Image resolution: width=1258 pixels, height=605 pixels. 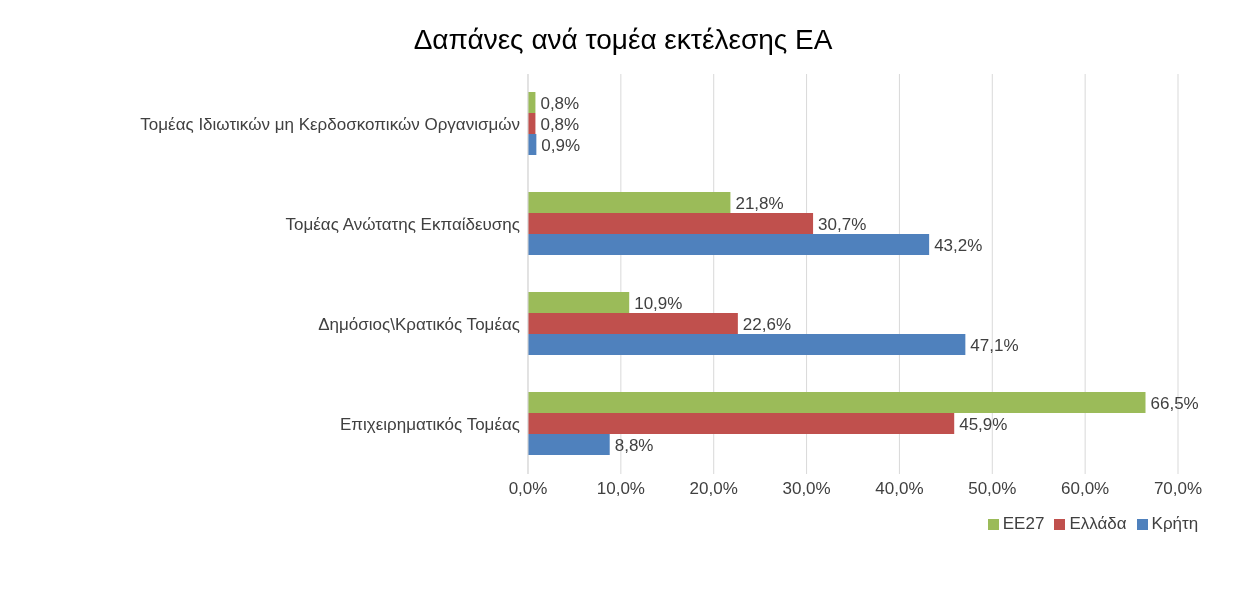 I want to click on y-tick-label: Επιχειρηματικός Τομέας, so click(x=429, y=425).